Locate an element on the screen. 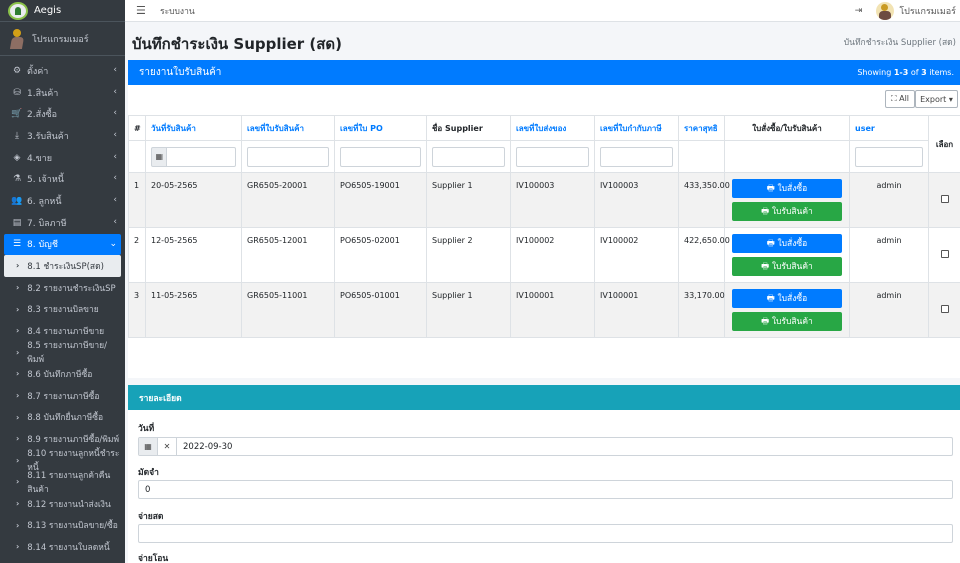 This screenshot has height=563, width=960. po-filter-input is located at coordinates (380, 156).